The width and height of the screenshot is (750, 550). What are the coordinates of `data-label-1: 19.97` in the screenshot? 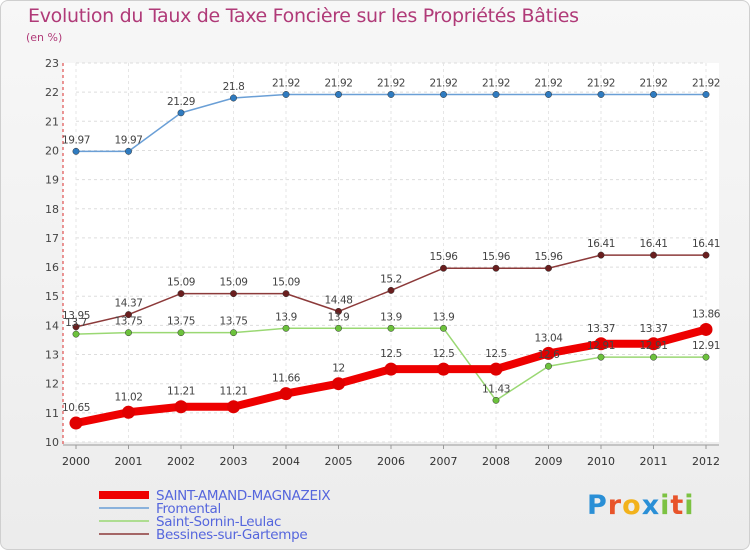 It's located at (76, 140).